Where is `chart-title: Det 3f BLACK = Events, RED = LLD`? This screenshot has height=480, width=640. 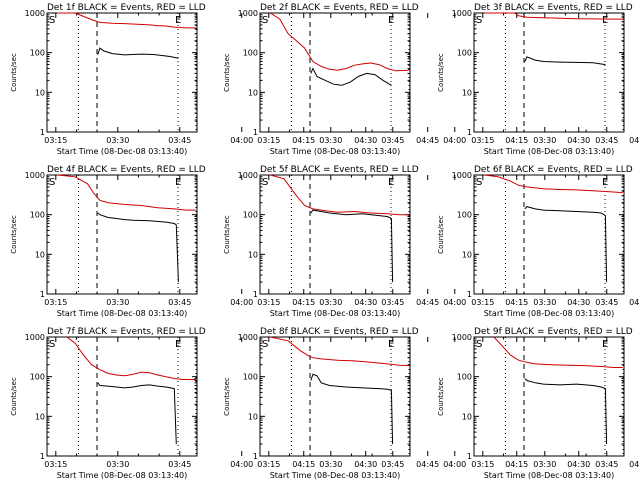 chart-title: Det 3f BLACK = Events, RED = LLD is located at coordinates (553, 8).